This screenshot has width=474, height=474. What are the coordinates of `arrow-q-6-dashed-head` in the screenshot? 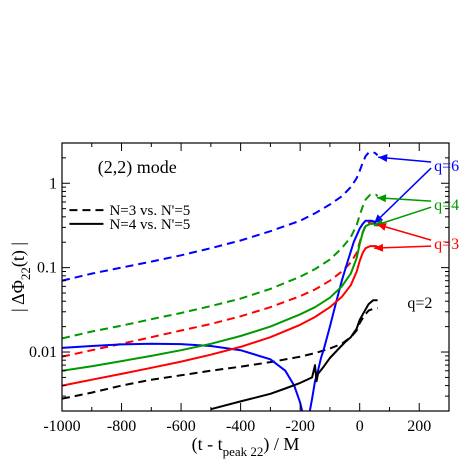 It's located at (383, 158).